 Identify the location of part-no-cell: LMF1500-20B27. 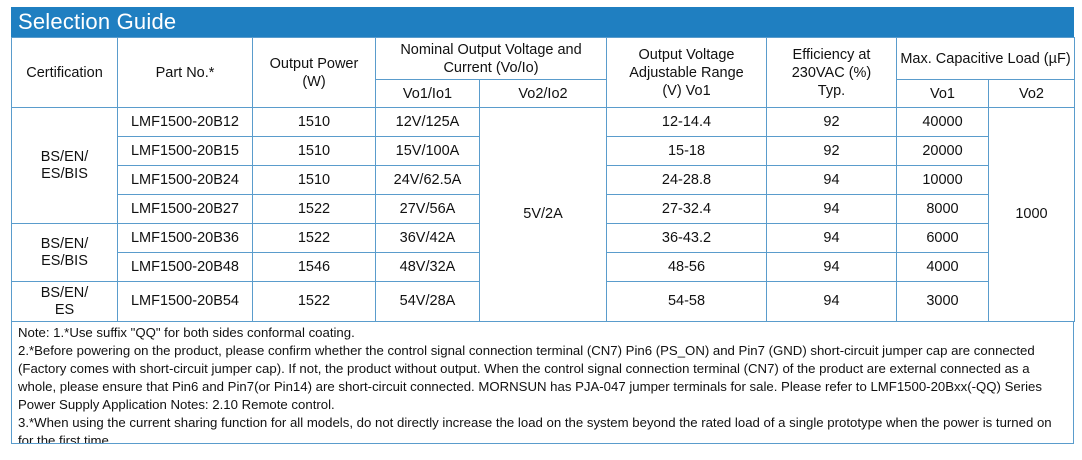
(185, 209).